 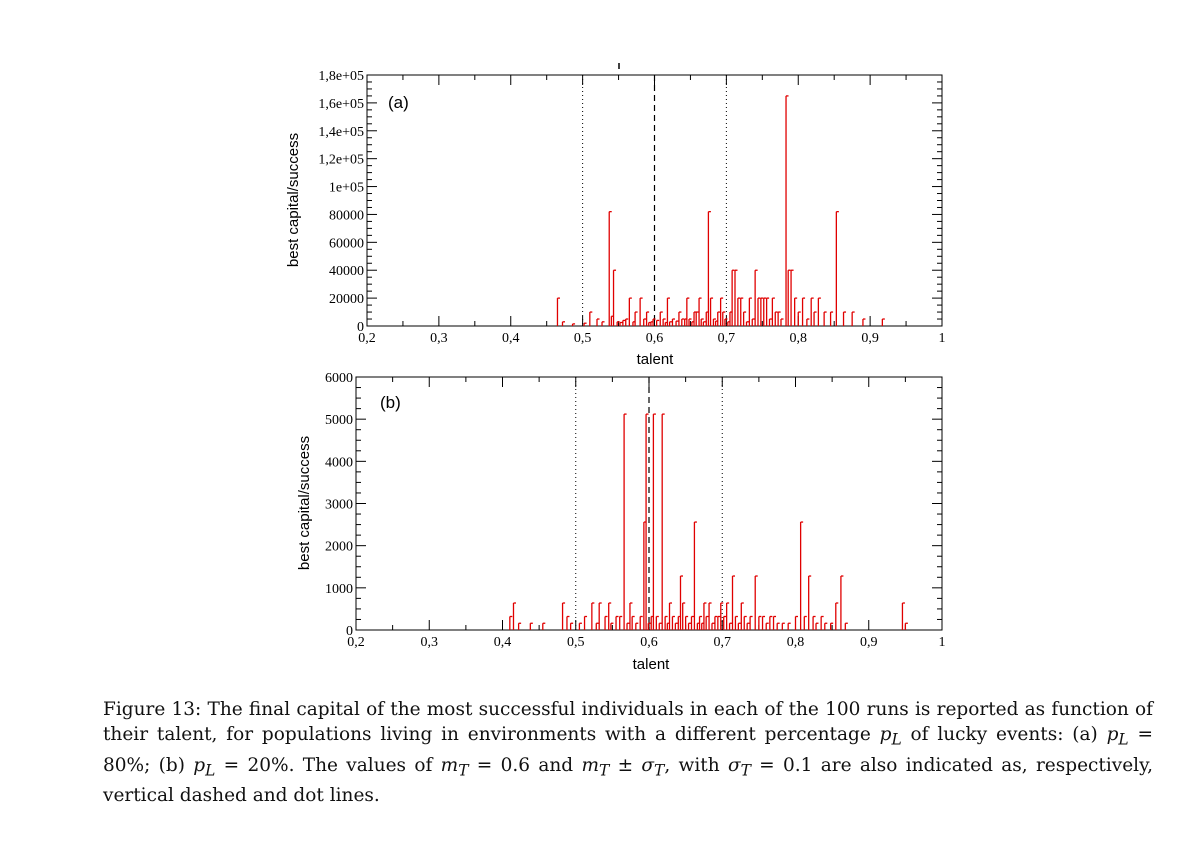 What do you see at coordinates (654, 200) in the screenshot?
I see `panel-a-reference-lines` at bounding box center [654, 200].